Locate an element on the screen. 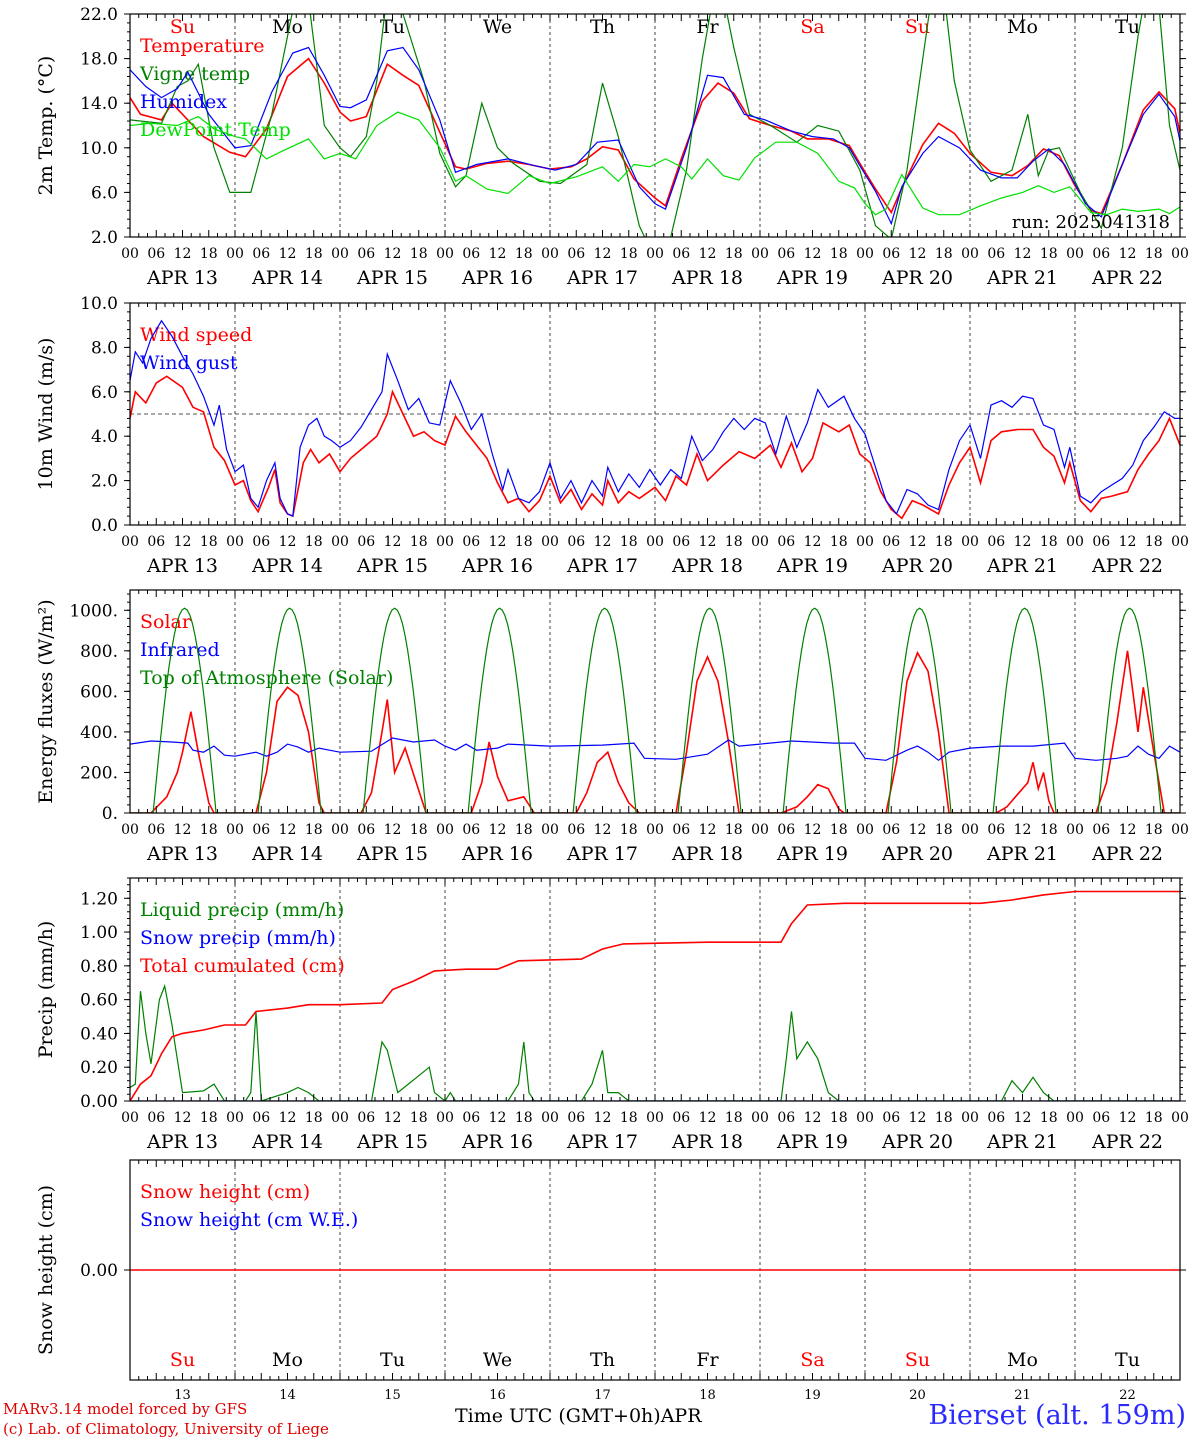  y-tick-label: 800. is located at coordinates (99, 652).